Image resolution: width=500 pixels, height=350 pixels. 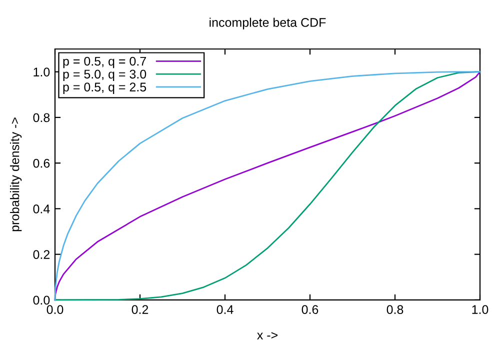 What do you see at coordinates (41, 254) in the screenshot?
I see `y-tick-label: 0.2` at bounding box center [41, 254].